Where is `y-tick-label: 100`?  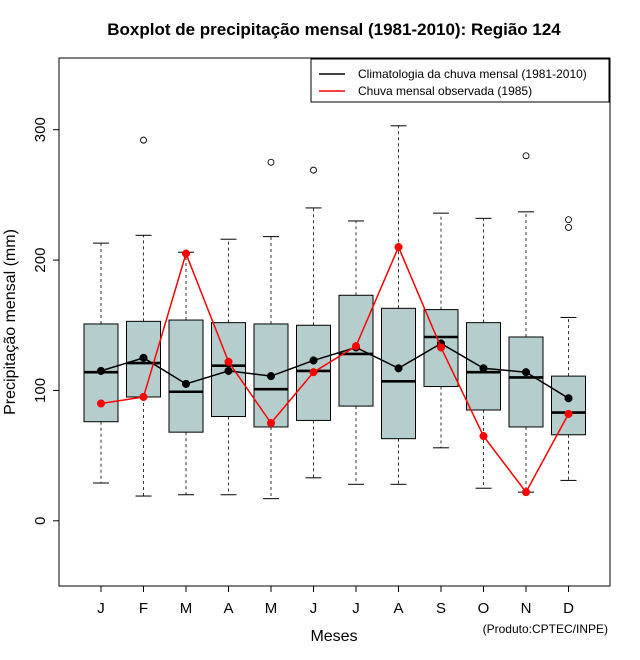 y-tick-label: 100 is located at coordinates (40, 390).